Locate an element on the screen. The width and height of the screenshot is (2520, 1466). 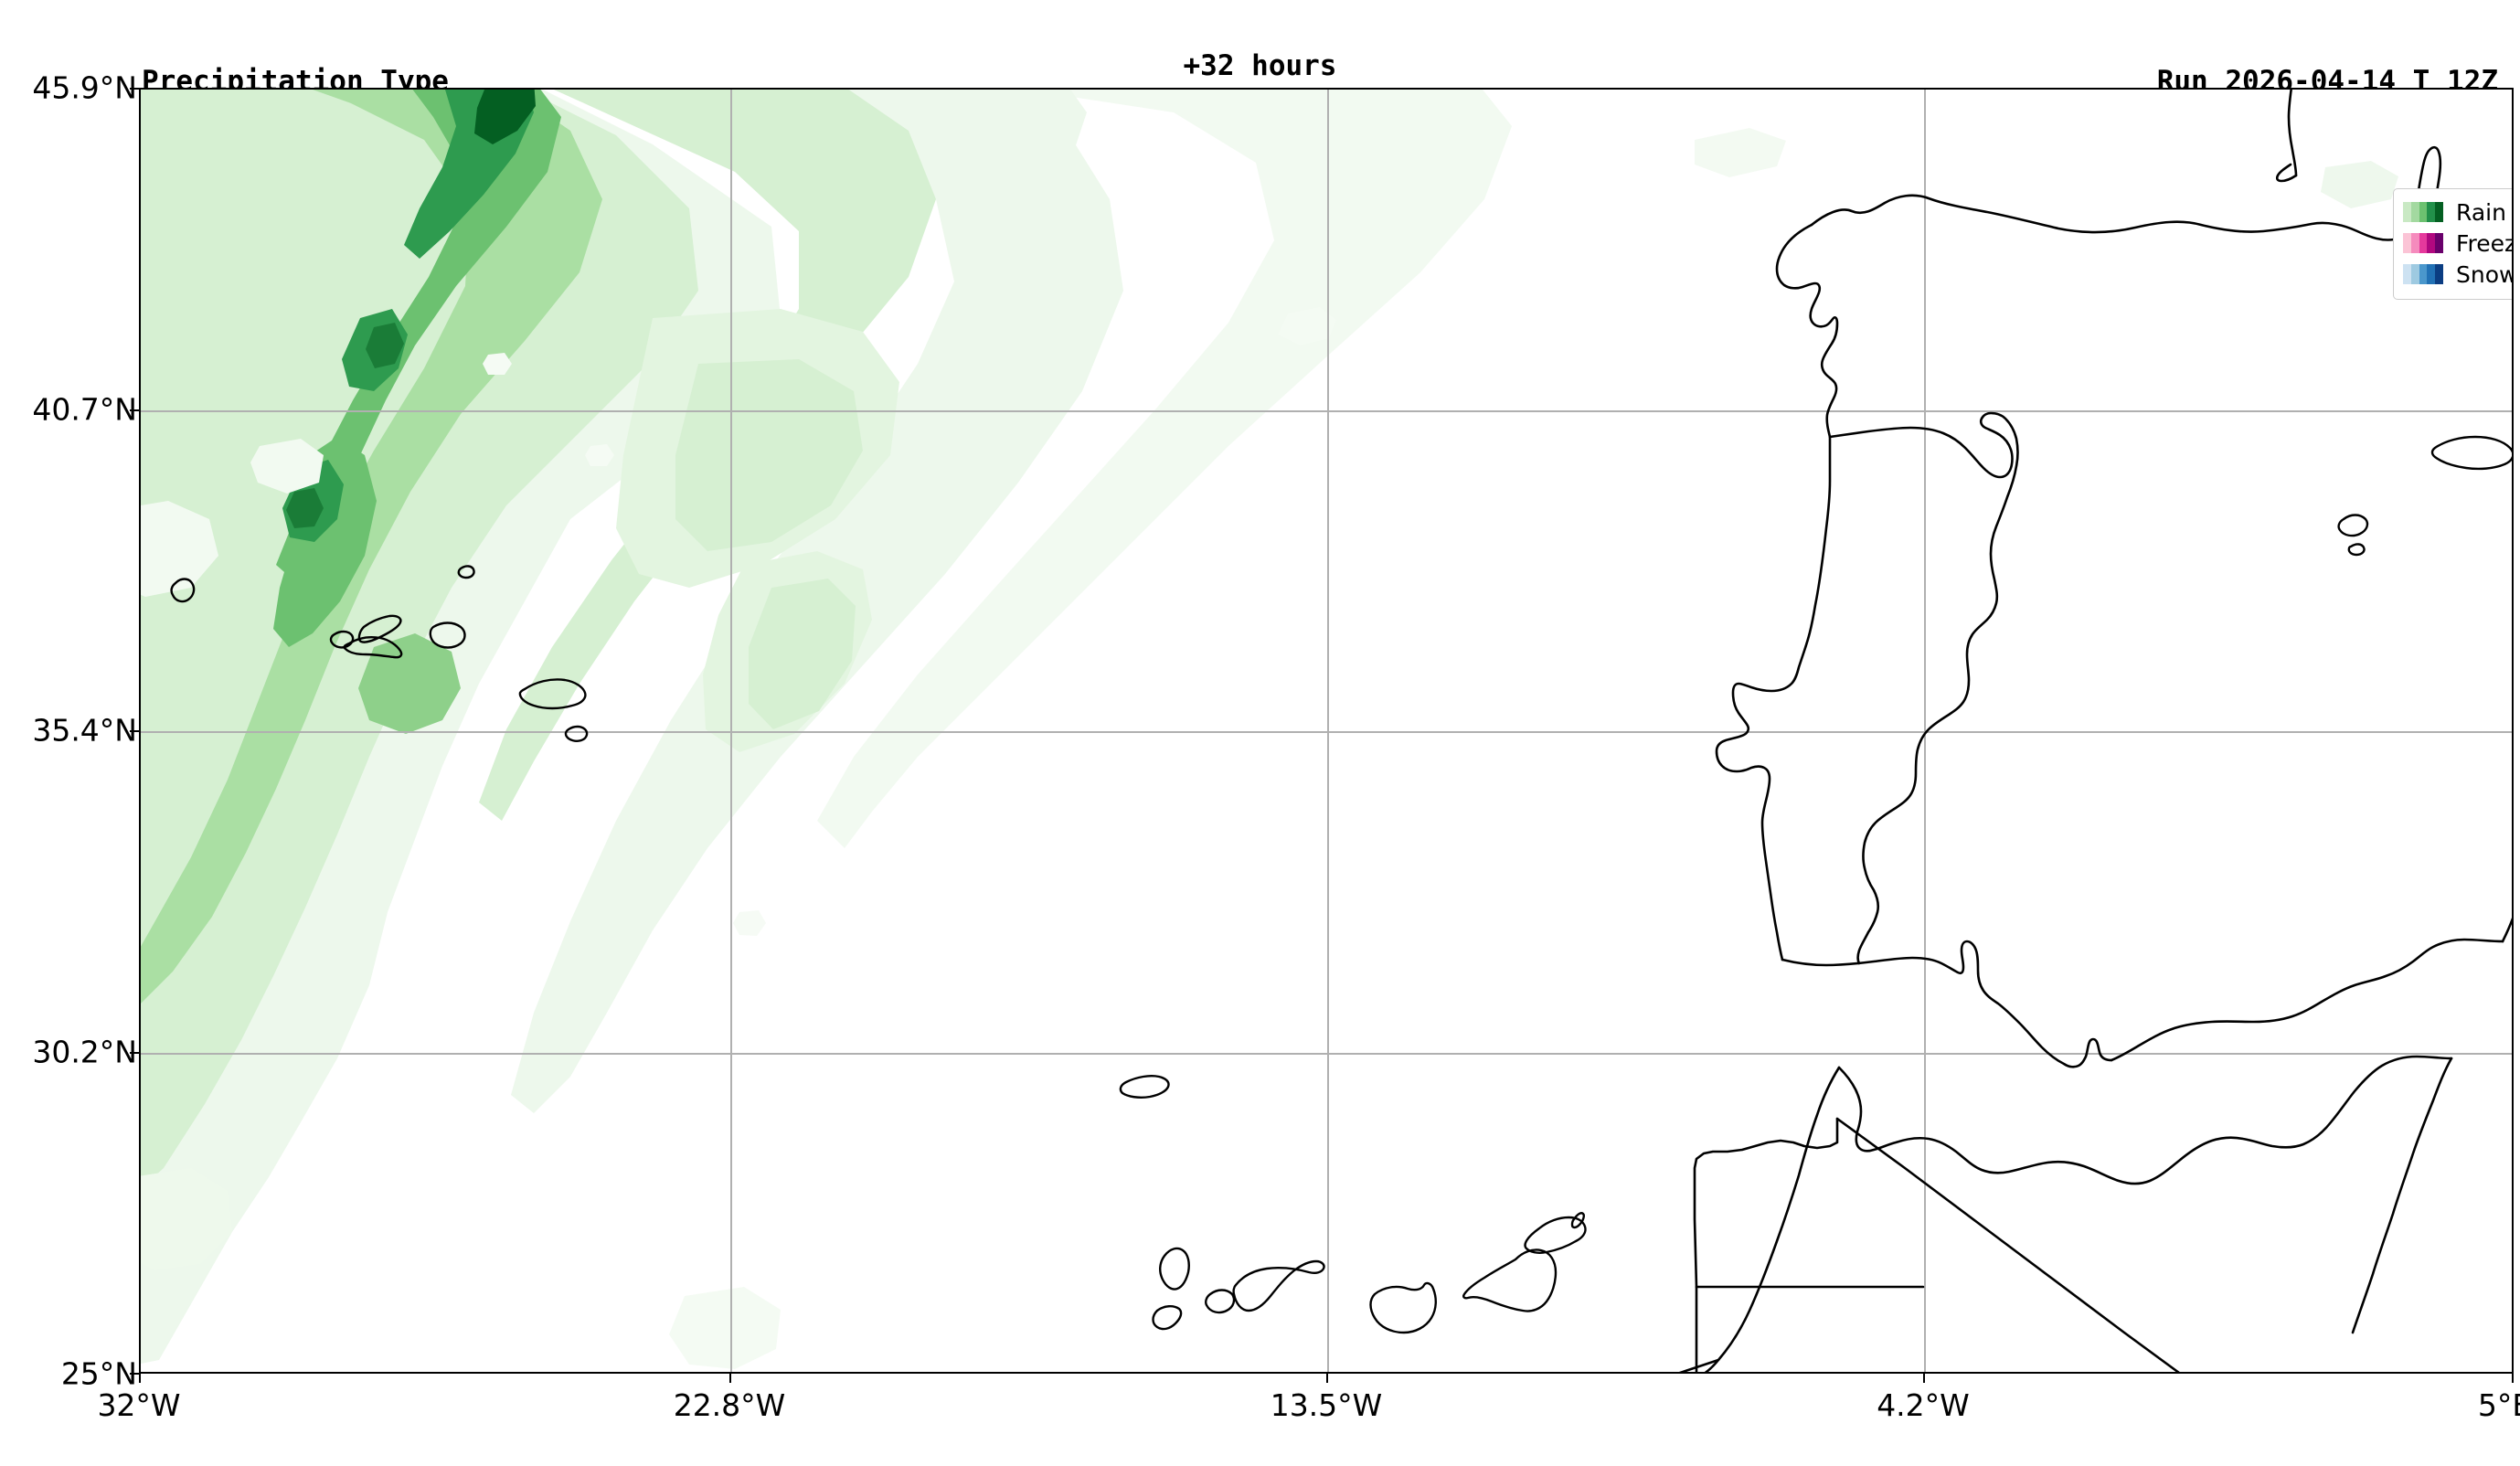
azores-islands is located at coordinates (380, 660).